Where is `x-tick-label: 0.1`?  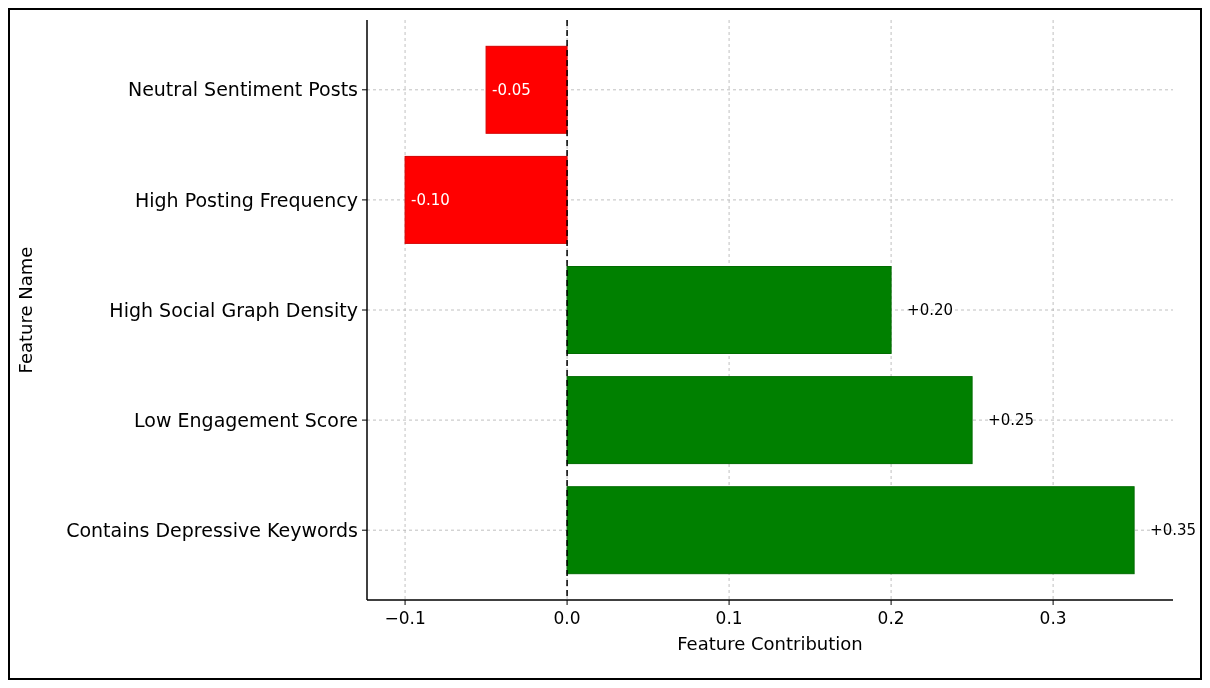
x-tick-label: 0.1 is located at coordinates (729, 618).